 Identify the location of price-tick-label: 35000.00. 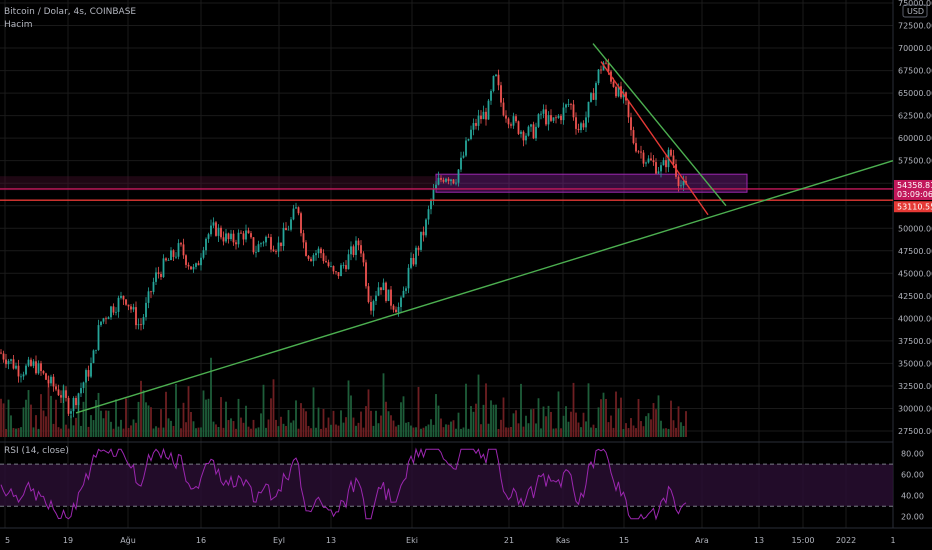
(915, 363).